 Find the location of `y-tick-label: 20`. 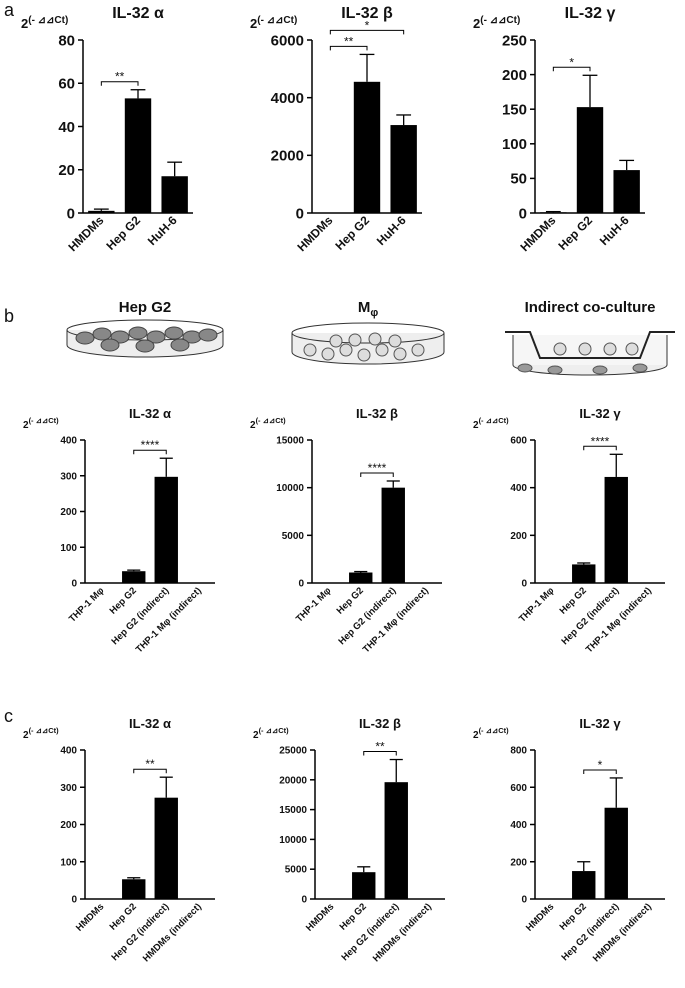

y-tick-label: 20 is located at coordinates (66, 170).